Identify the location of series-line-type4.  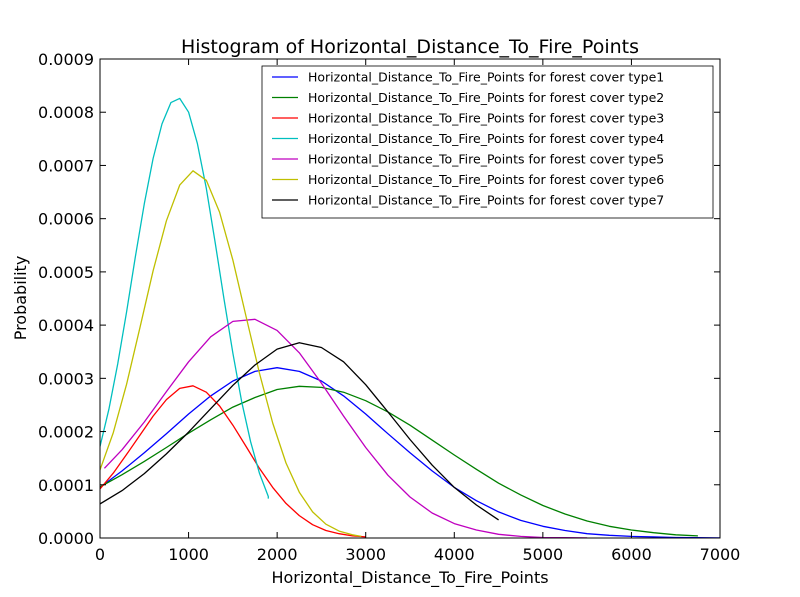
(184, 298).